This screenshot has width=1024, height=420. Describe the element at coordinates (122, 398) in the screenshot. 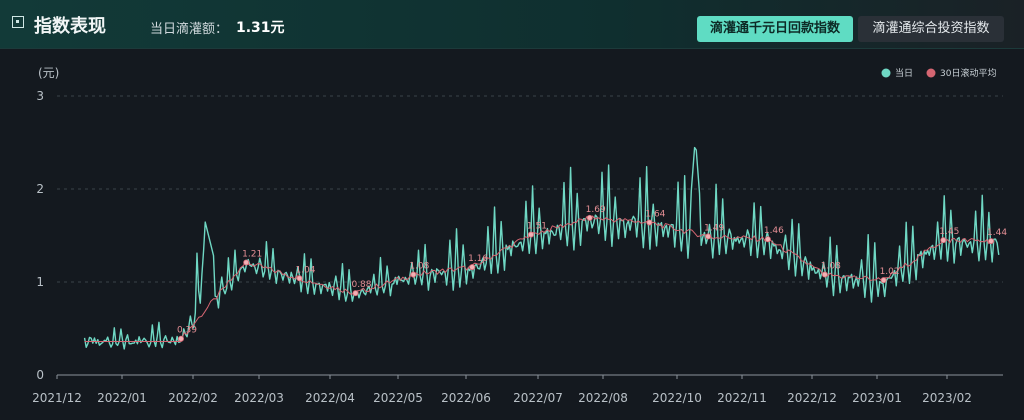

I see `x-tick-label: 2022/01` at that location.